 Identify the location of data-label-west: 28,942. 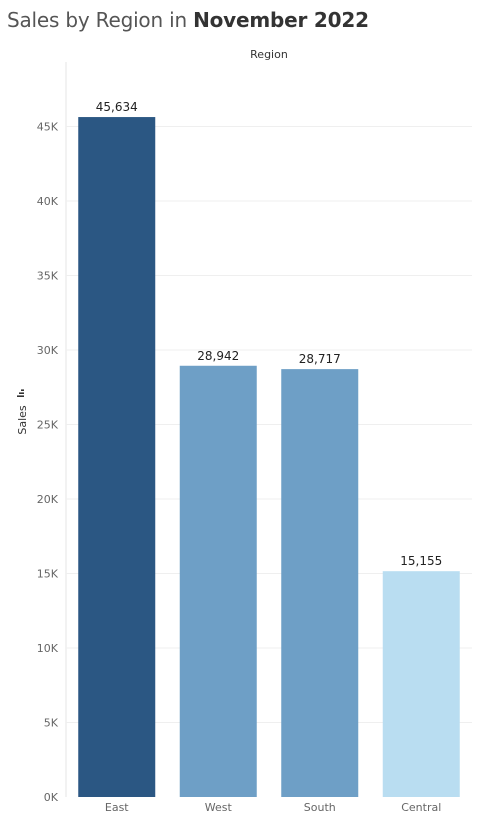
(218, 356).